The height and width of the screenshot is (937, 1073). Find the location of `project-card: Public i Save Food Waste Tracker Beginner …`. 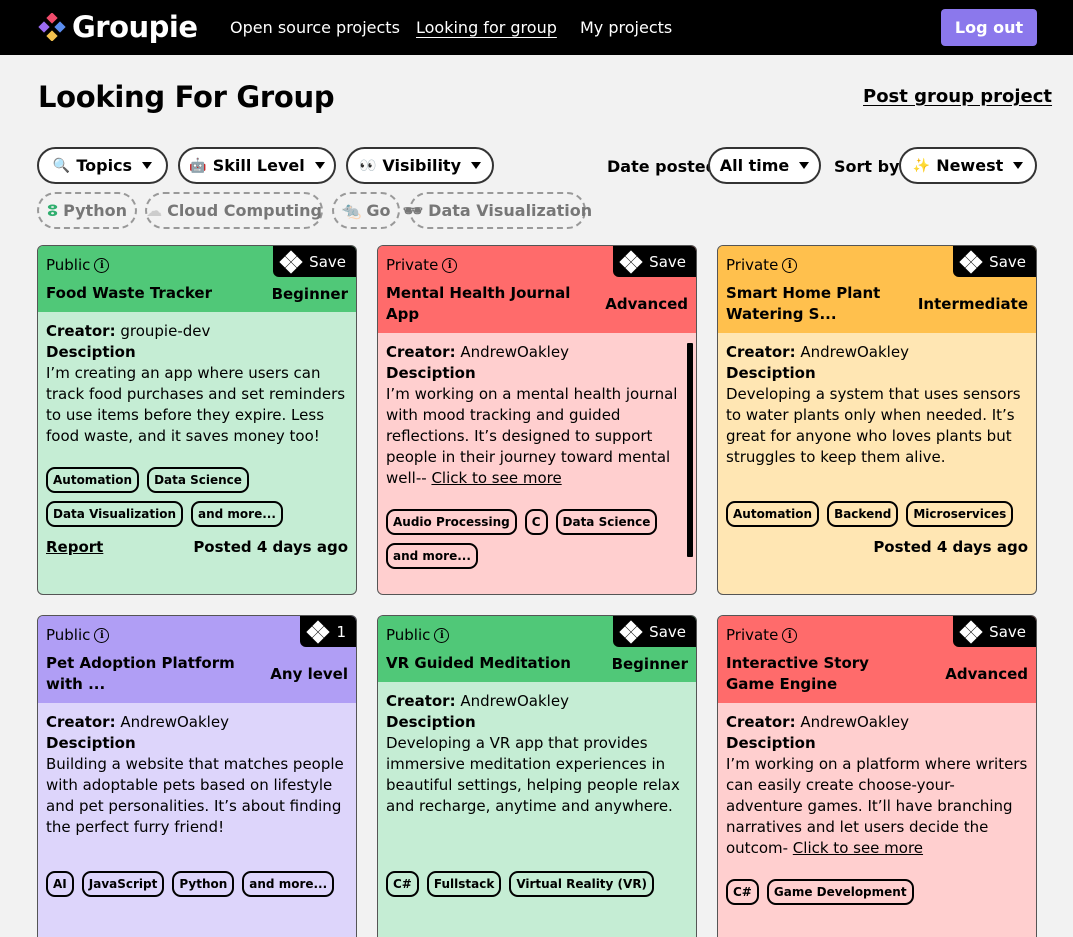

project-card: Public i Save Food Waste Tracker Beginner … is located at coordinates (197, 420).